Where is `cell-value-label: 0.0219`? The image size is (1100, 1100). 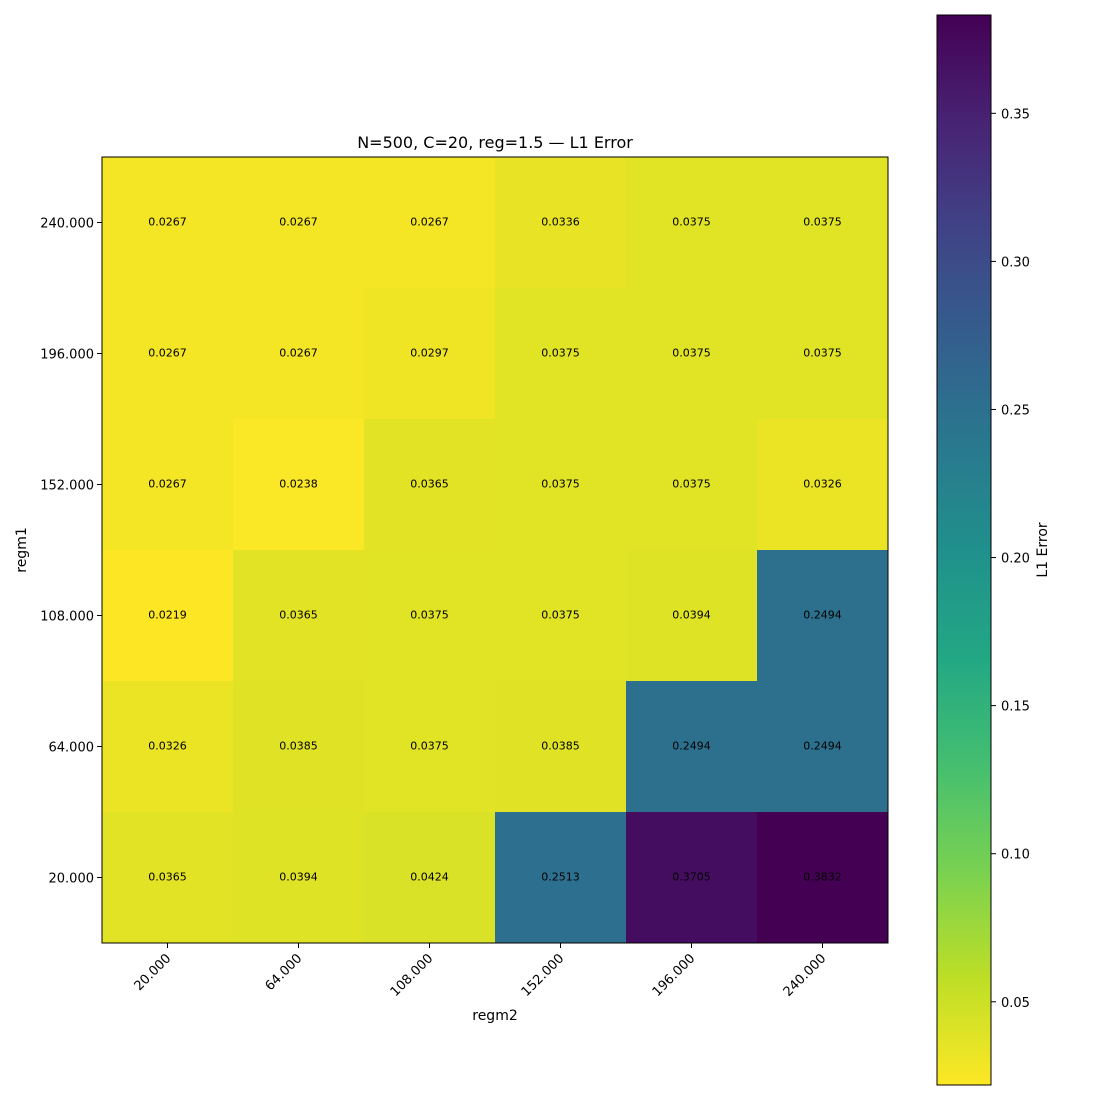
cell-value-label: 0.0219 is located at coordinates (167, 615).